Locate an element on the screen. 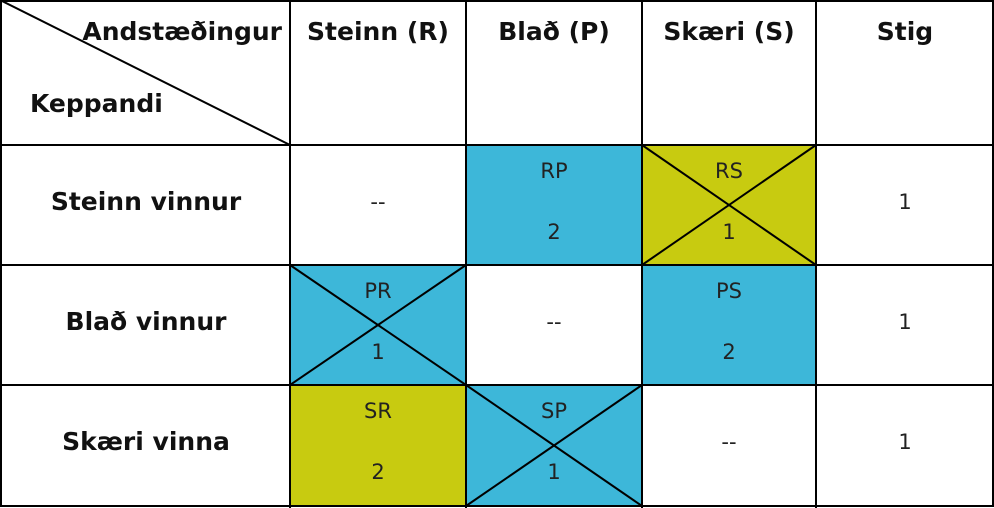  column-header: Skæri (S) is located at coordinates (728, 31).